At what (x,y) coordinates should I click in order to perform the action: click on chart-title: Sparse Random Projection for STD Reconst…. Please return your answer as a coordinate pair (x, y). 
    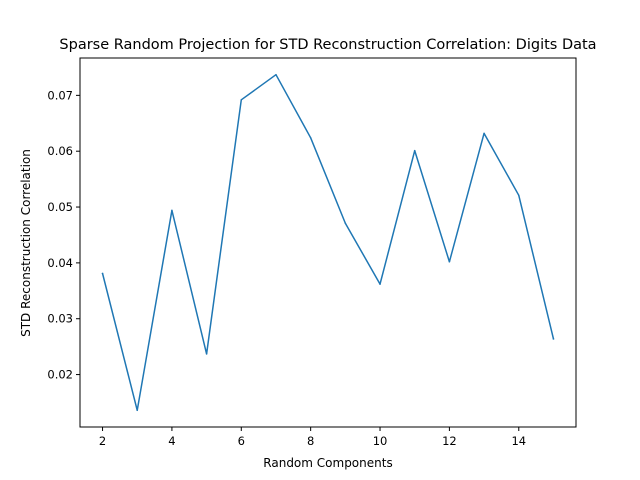
    Looking at the image, I should click on (327, 45).